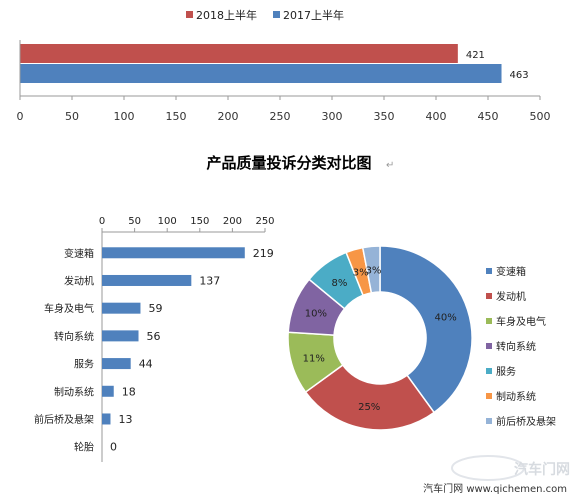  Describe the element at coordinates (209, 280) in the screenshot. I see `bar-value-label-1: 137` at that location.